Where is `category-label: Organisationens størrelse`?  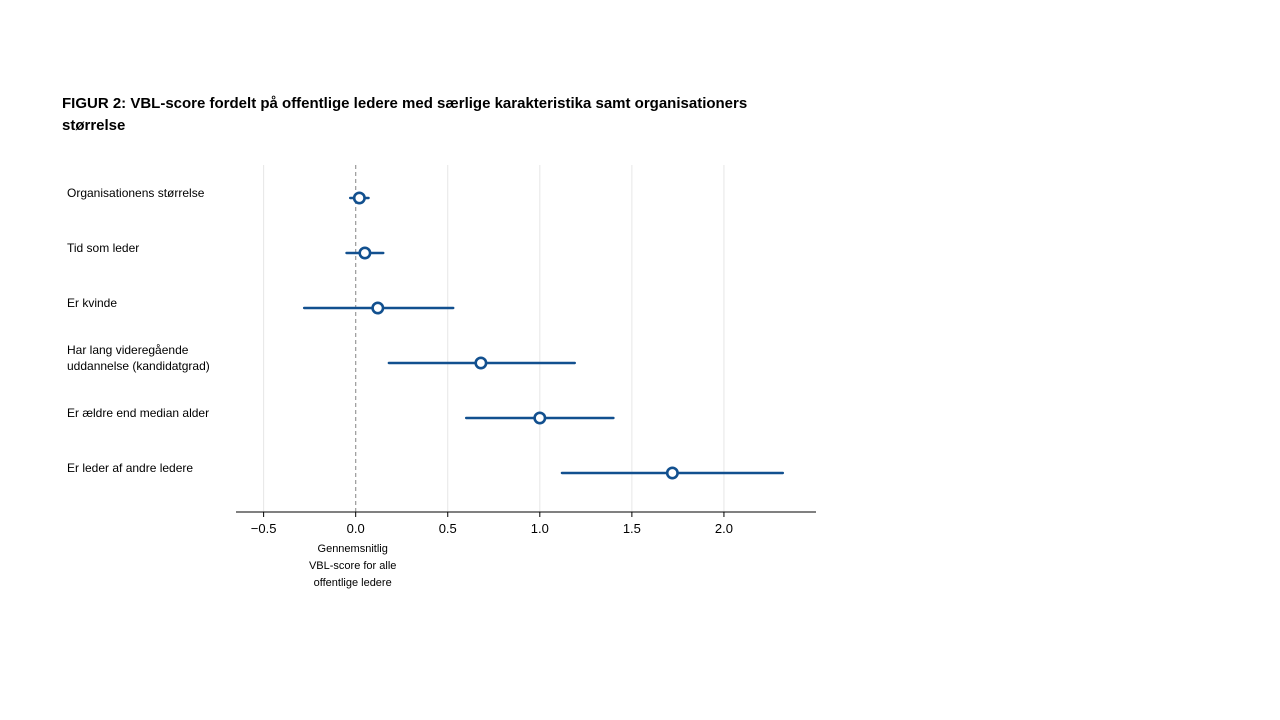 category-label: Organisationens størrelse is located at coordinates (136, 193).